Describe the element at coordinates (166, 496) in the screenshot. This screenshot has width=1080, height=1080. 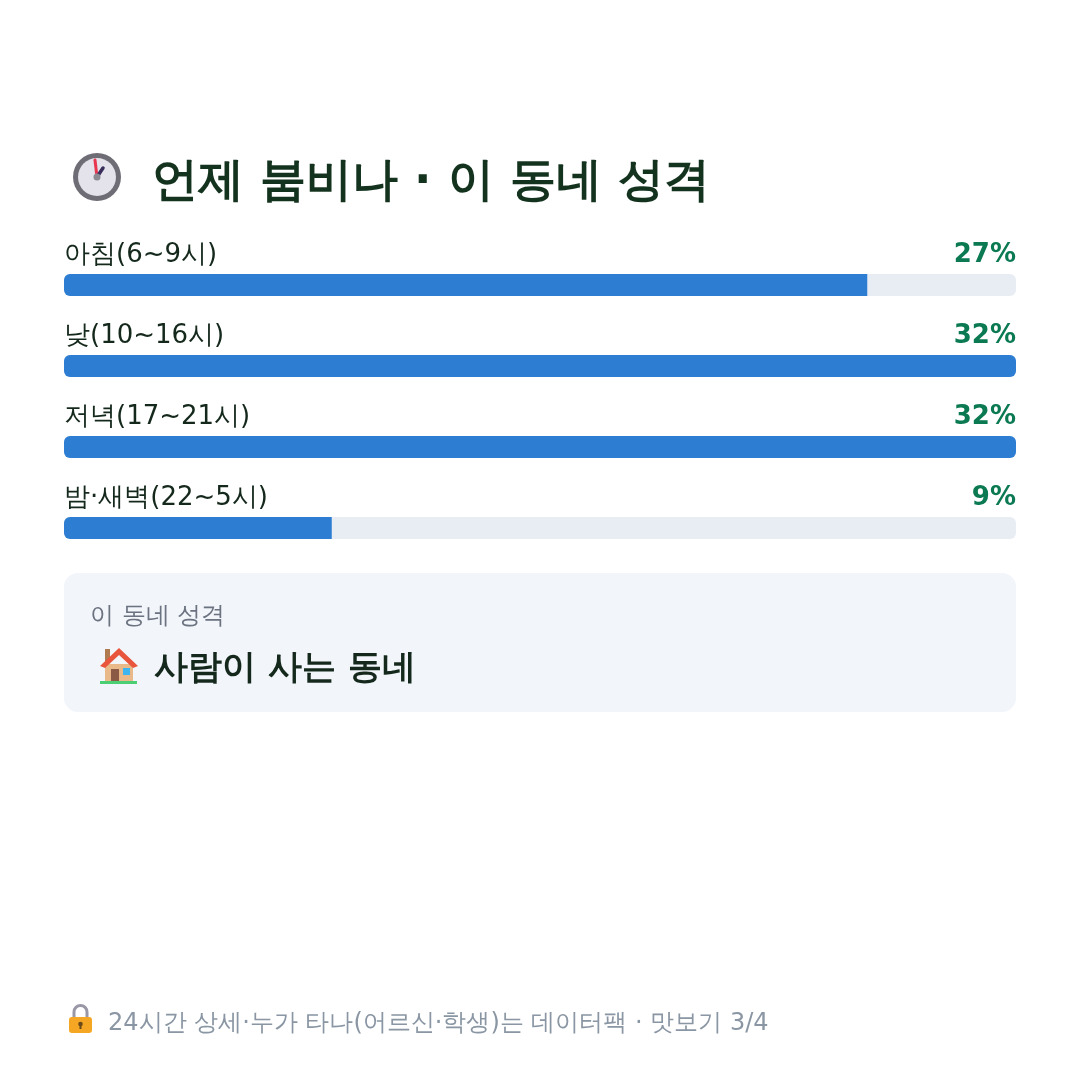
I see `y-tick-label: 밤·새벽(22~5시)` at that location.